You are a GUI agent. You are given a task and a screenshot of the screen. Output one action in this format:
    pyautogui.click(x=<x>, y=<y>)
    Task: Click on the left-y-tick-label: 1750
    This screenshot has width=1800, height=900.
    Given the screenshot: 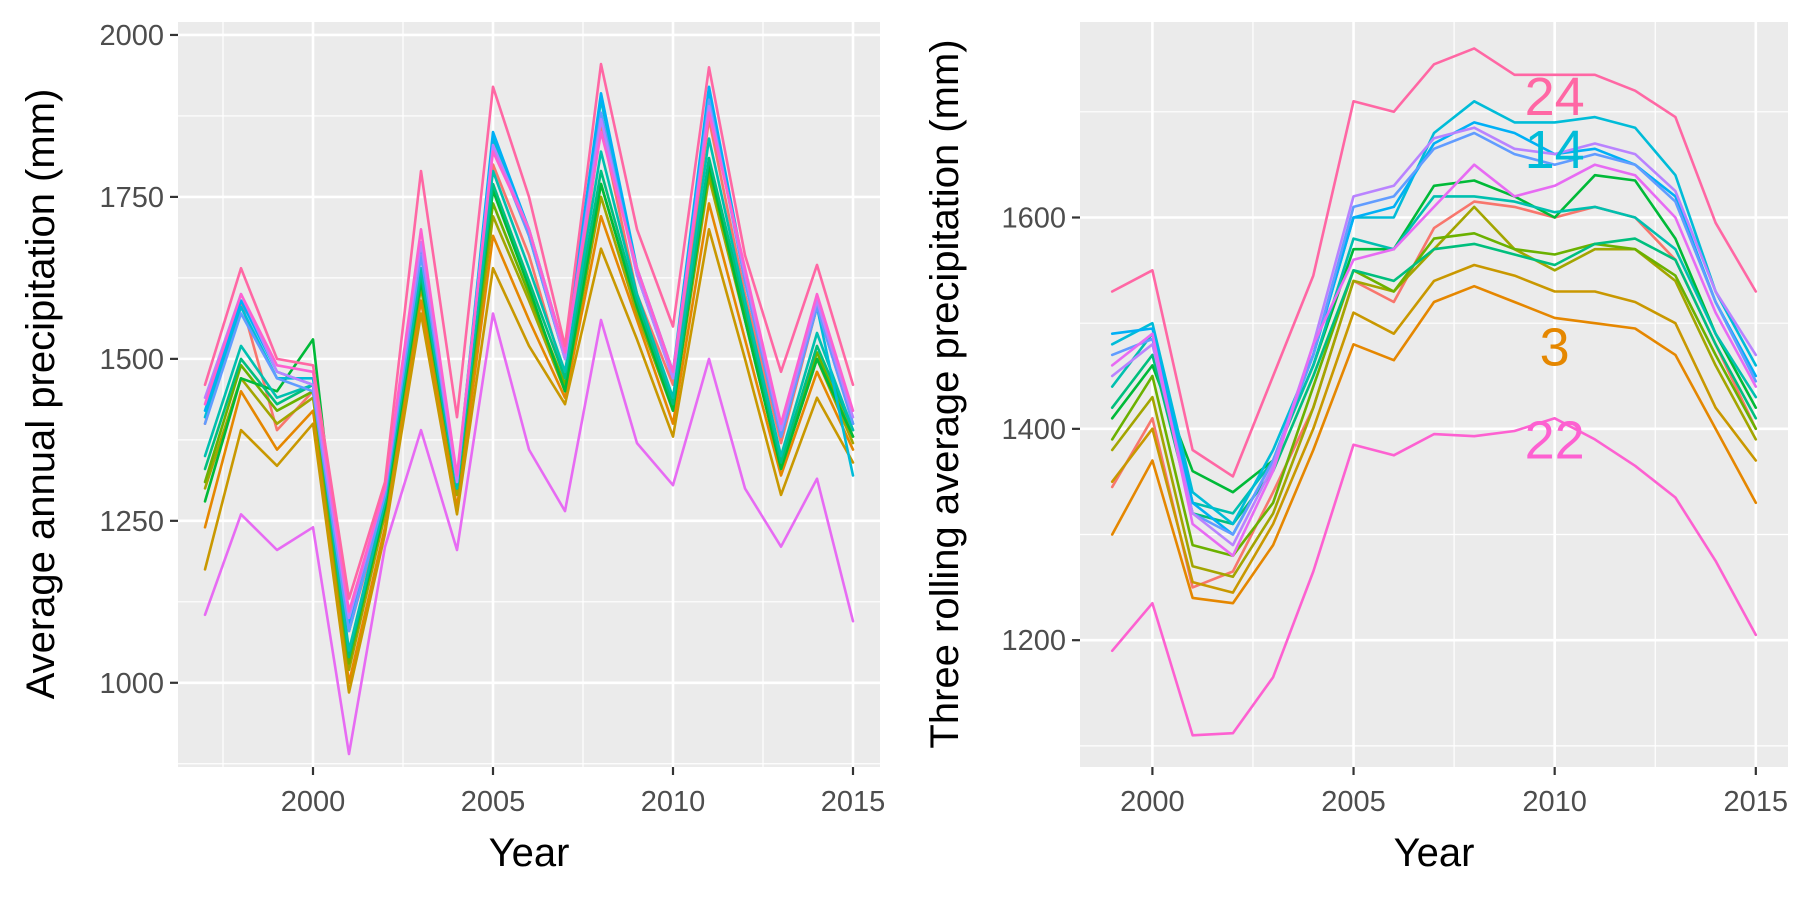 What is the action you would take?
    pyautogui.click(x=131, y=198)
    